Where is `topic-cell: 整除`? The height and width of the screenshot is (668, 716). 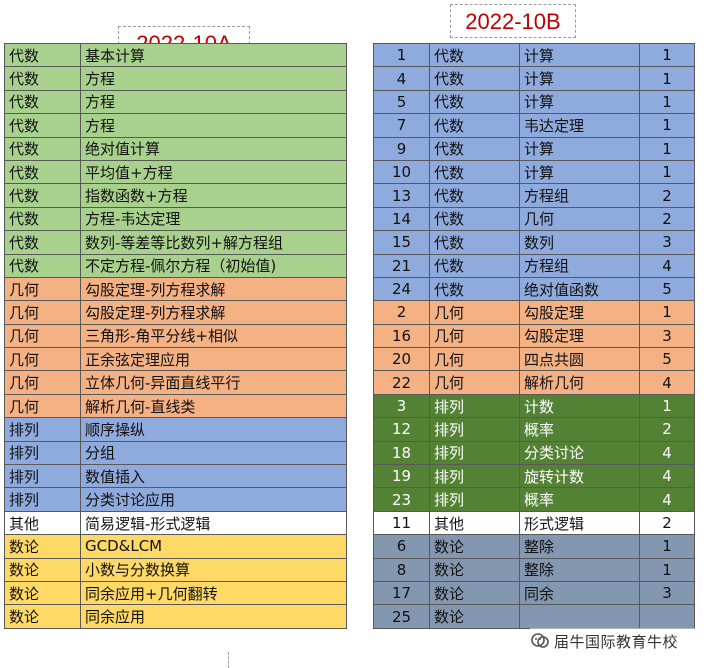
topic-cell: 整除 is located at coordinates (579, 569).